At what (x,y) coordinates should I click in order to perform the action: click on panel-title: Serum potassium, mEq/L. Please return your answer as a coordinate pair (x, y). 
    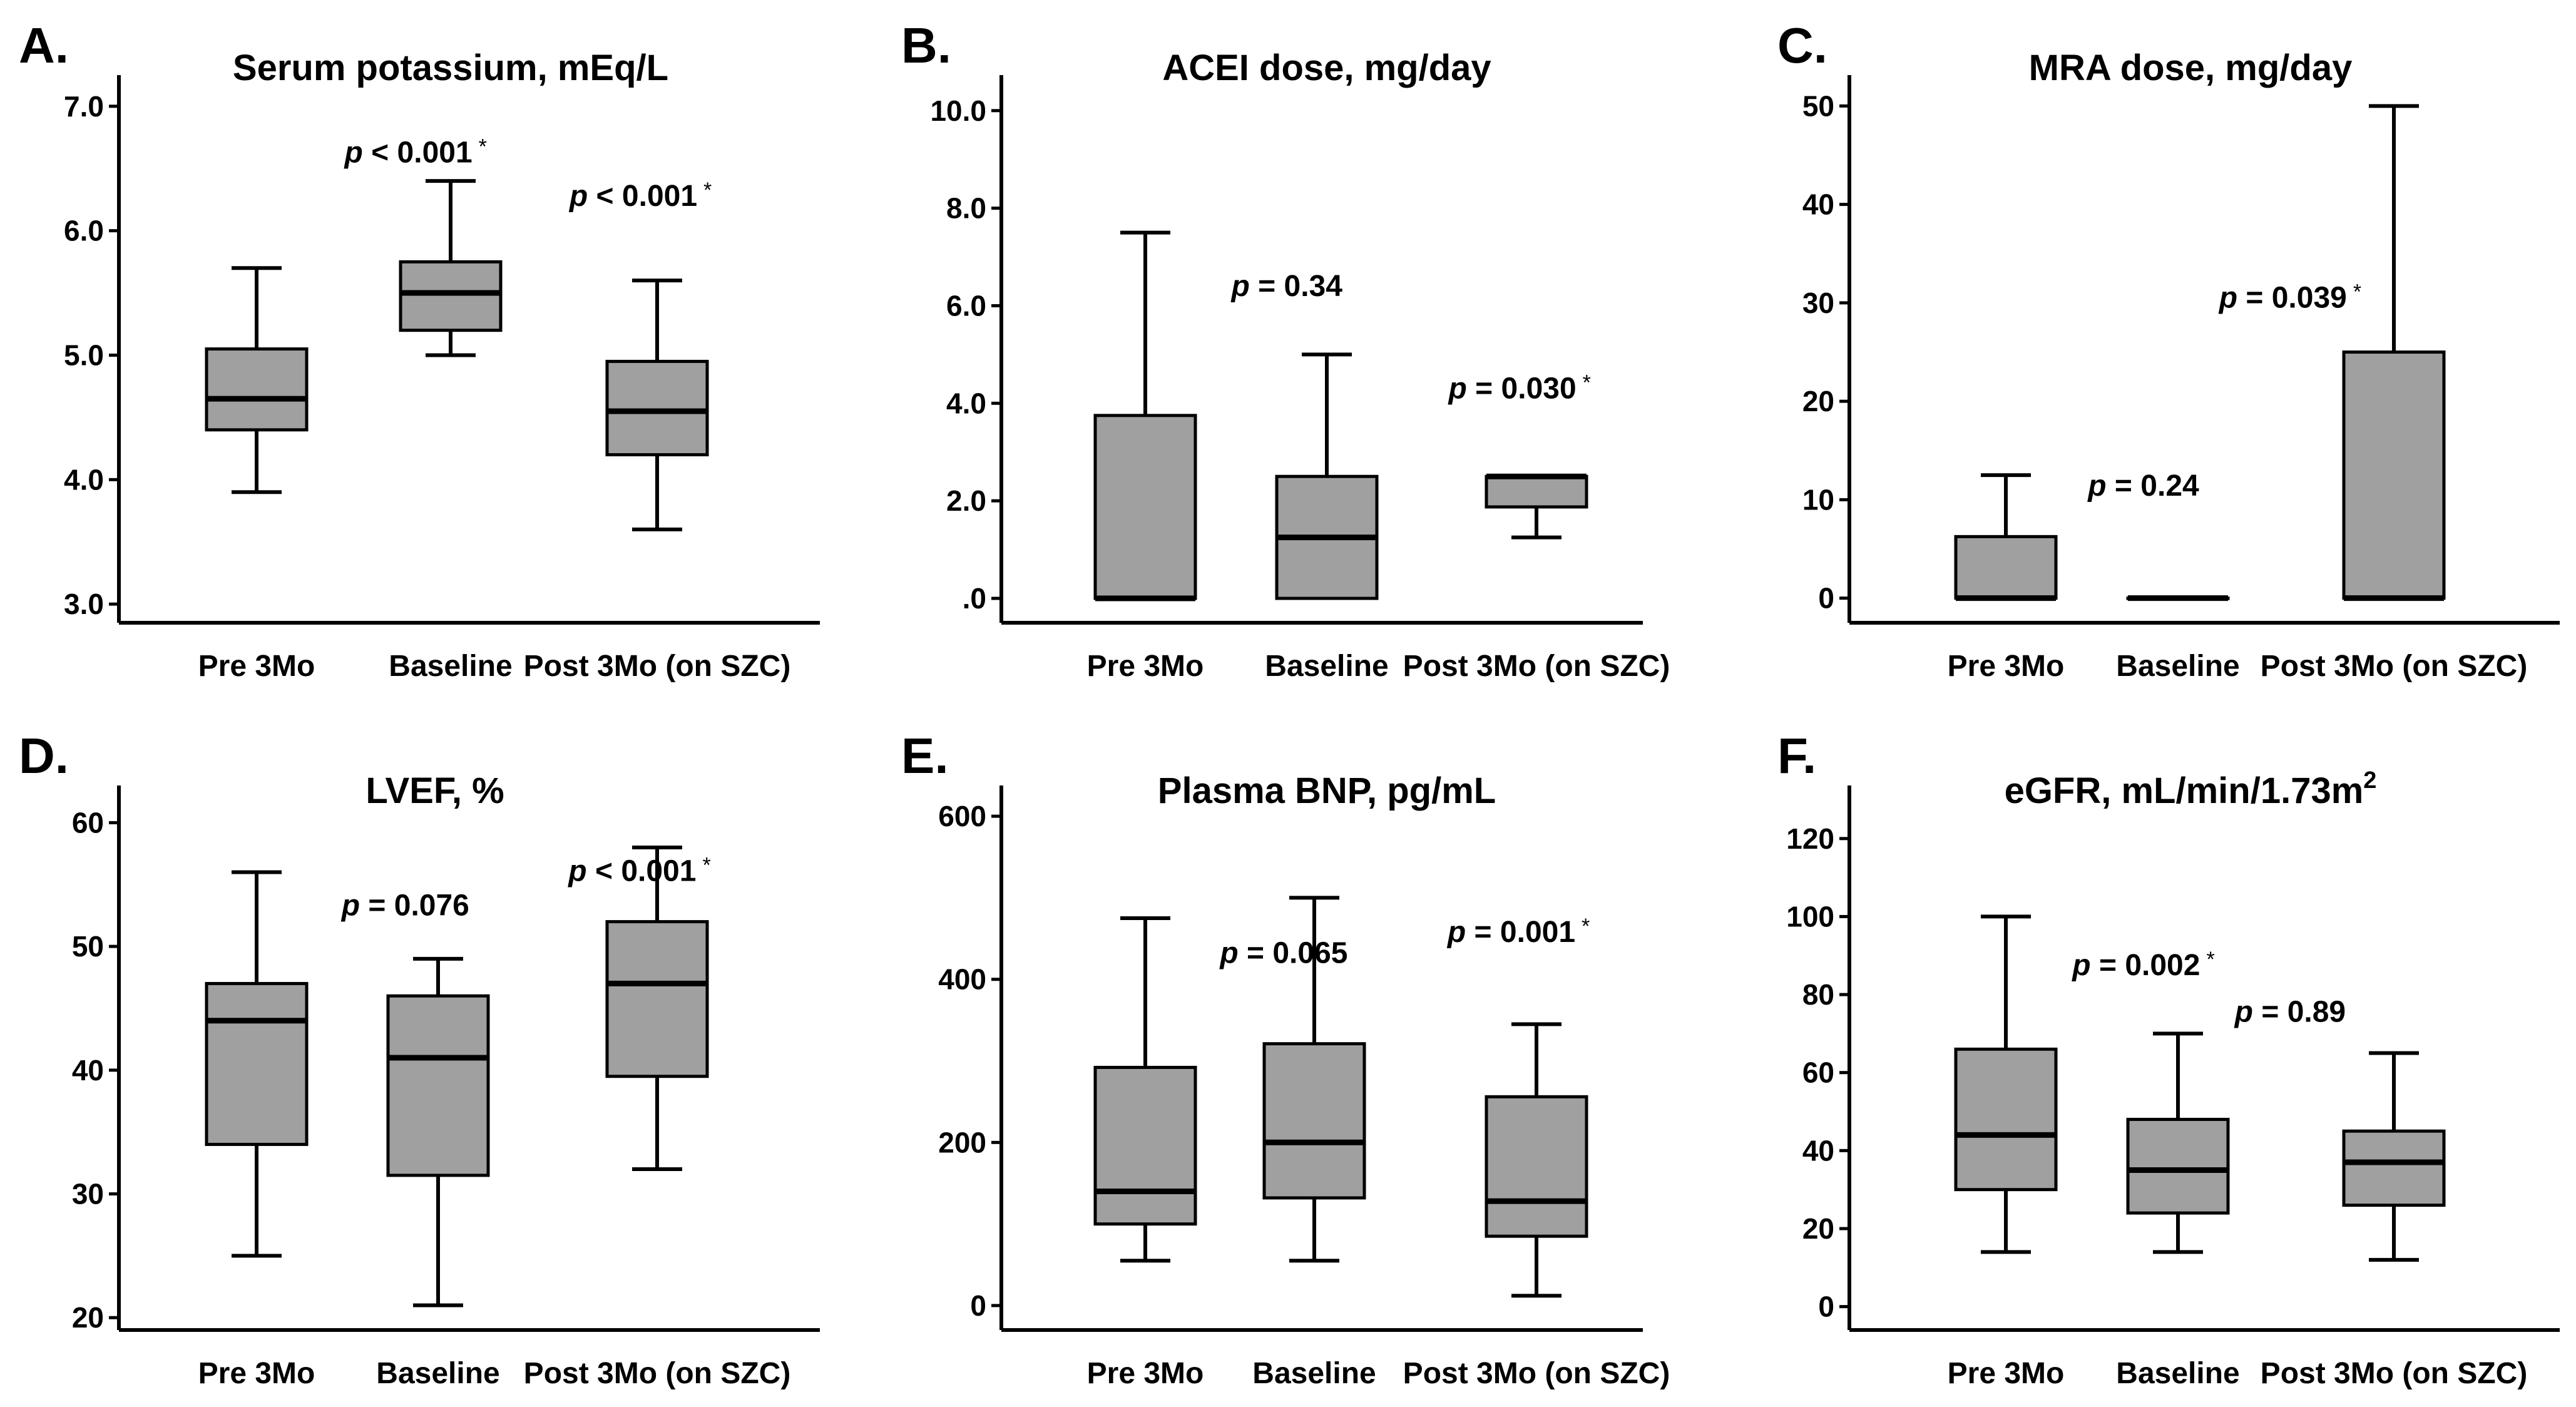
    Looking at the image, I should click on (450, 68).